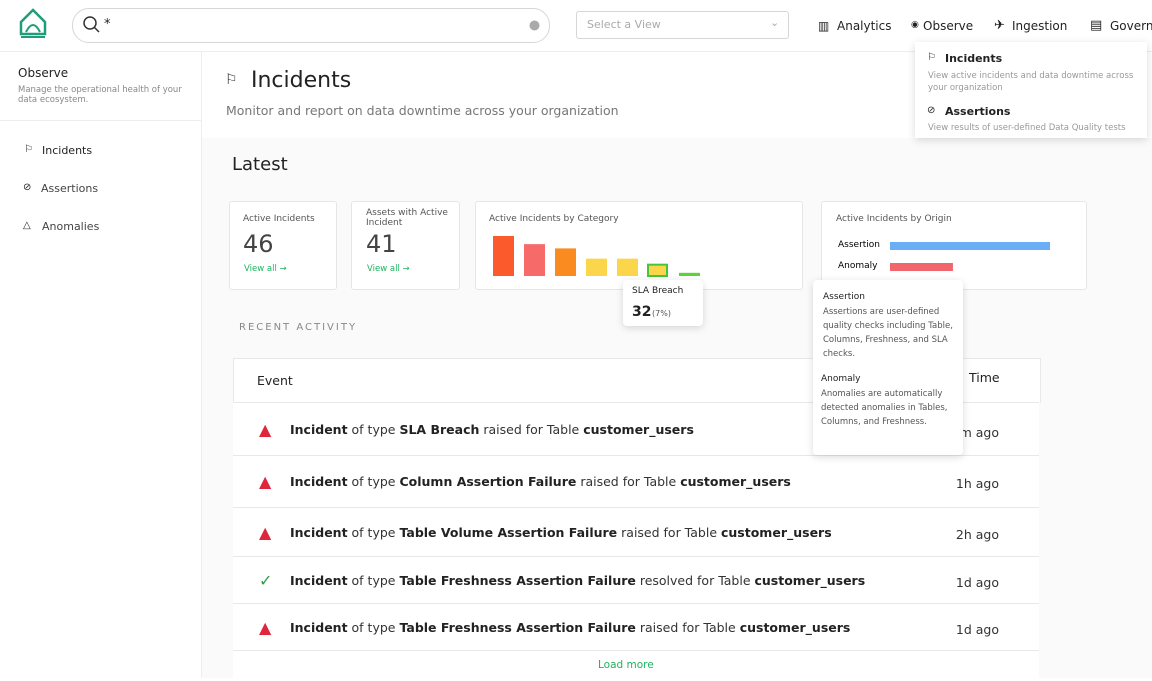 The height and width of the screenshot is (681, 1152). Describe the element at coordinates (977, 534) in the screenshot. I see `event-time: 2h ago` at that location.